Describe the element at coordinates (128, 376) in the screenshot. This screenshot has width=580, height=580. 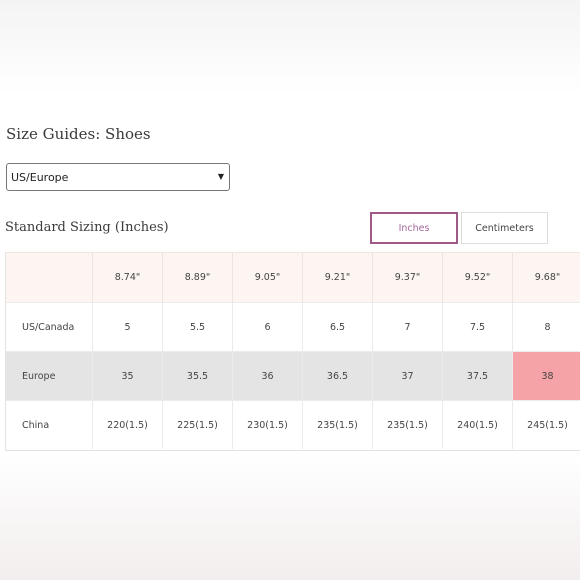
I see `table-cell: 35` at that location.